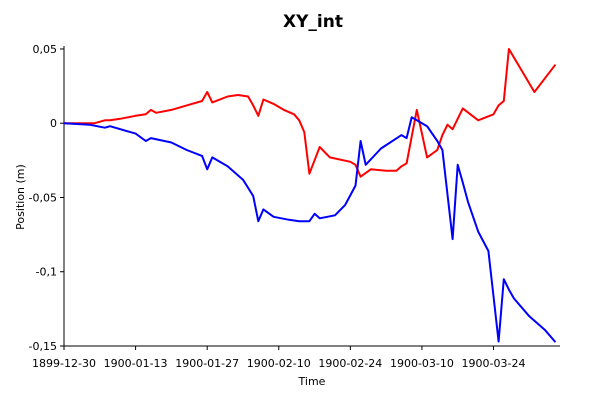 Image resolution: width=600 pixels, height=400 pixels. What do you see at coordinates (312, 381) in the screenshot?
I see `x-axis-label: Time` at bounding box center [312, 381].